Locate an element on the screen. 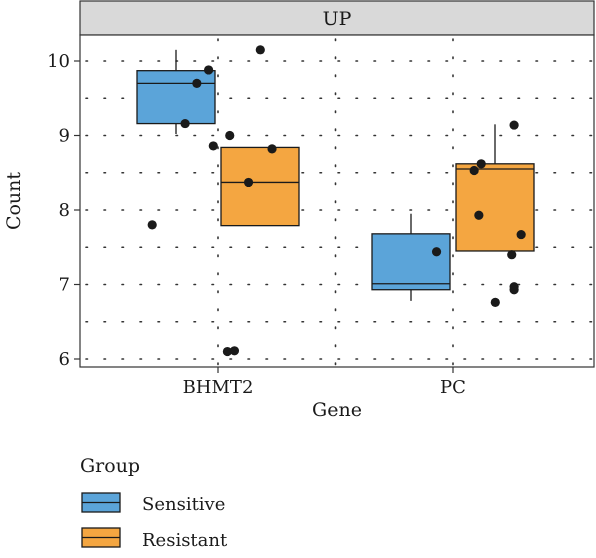 This screenshot has height=558, width=596. legend: Group Sensitive Resistant is located at coordinates (154, 503).